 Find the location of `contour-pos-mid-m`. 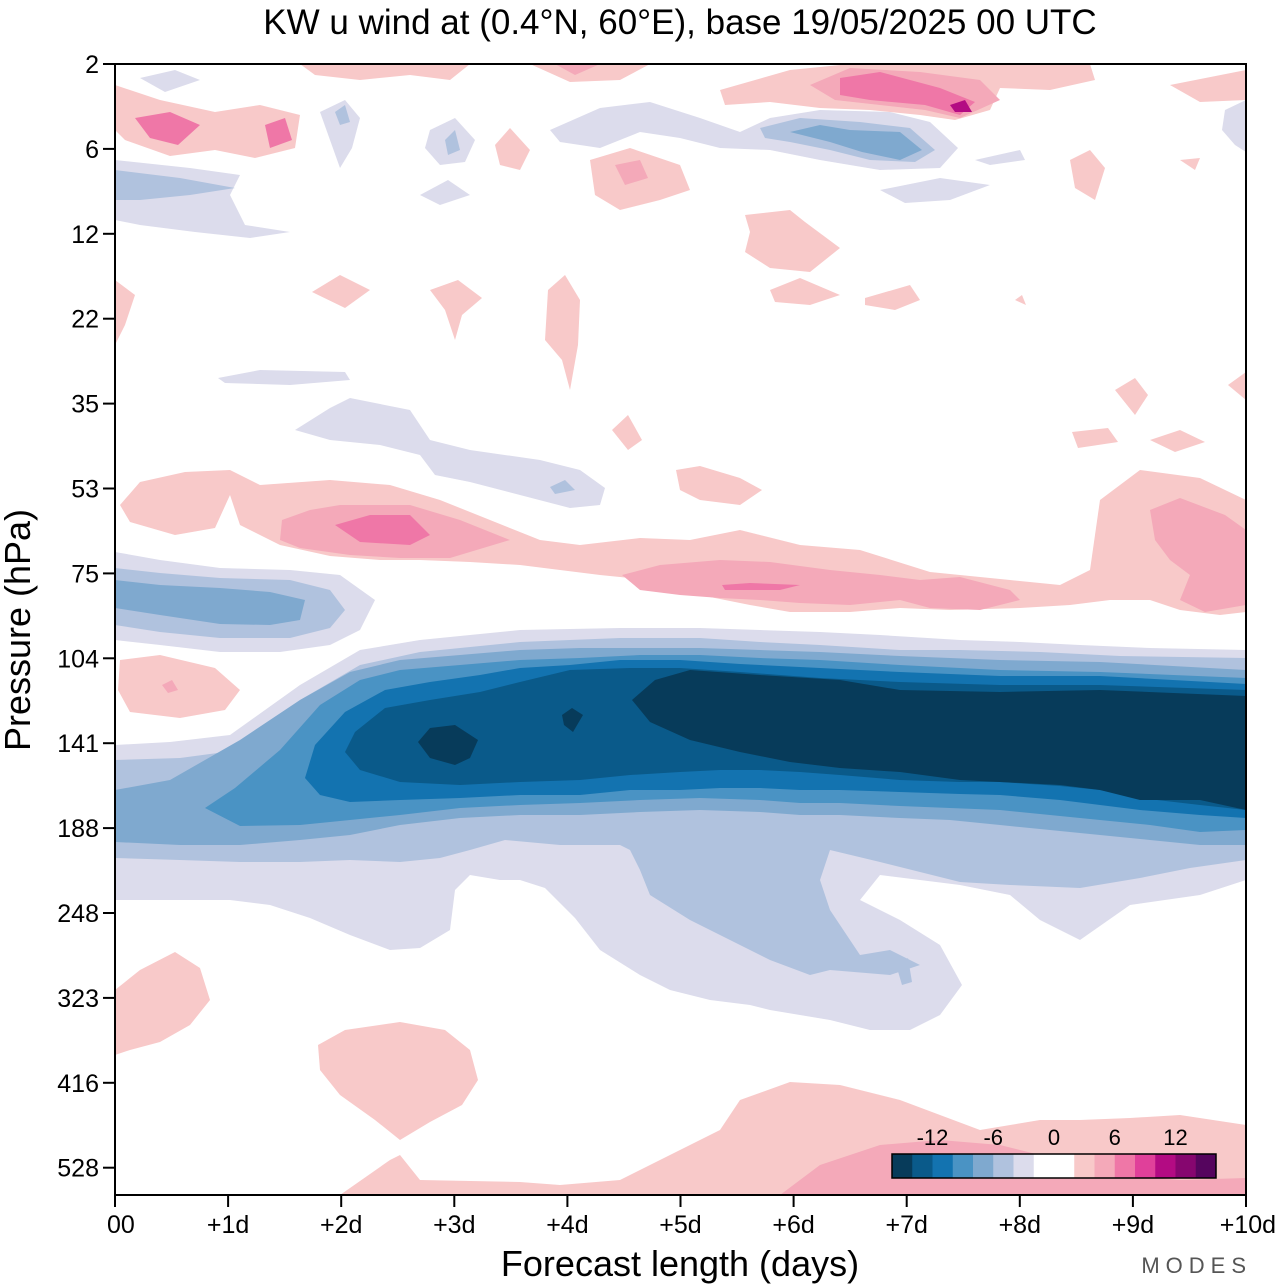

contour-pos-mid-m is located at coordinates (1237, 386).